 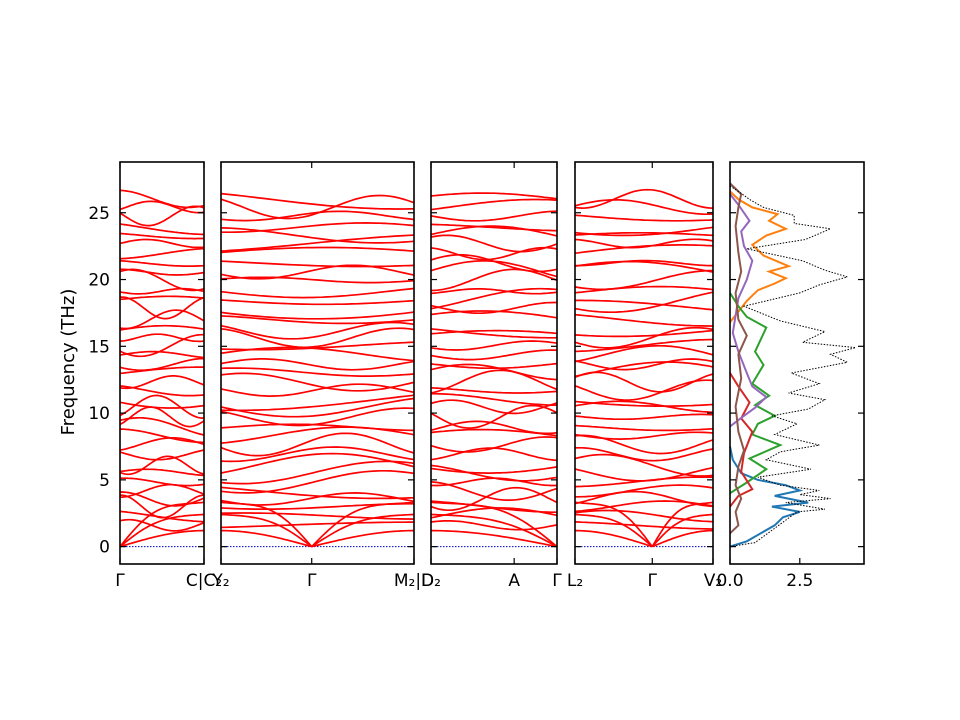 I want to click on y-tick-label: 20, so click(x=99, y=281).